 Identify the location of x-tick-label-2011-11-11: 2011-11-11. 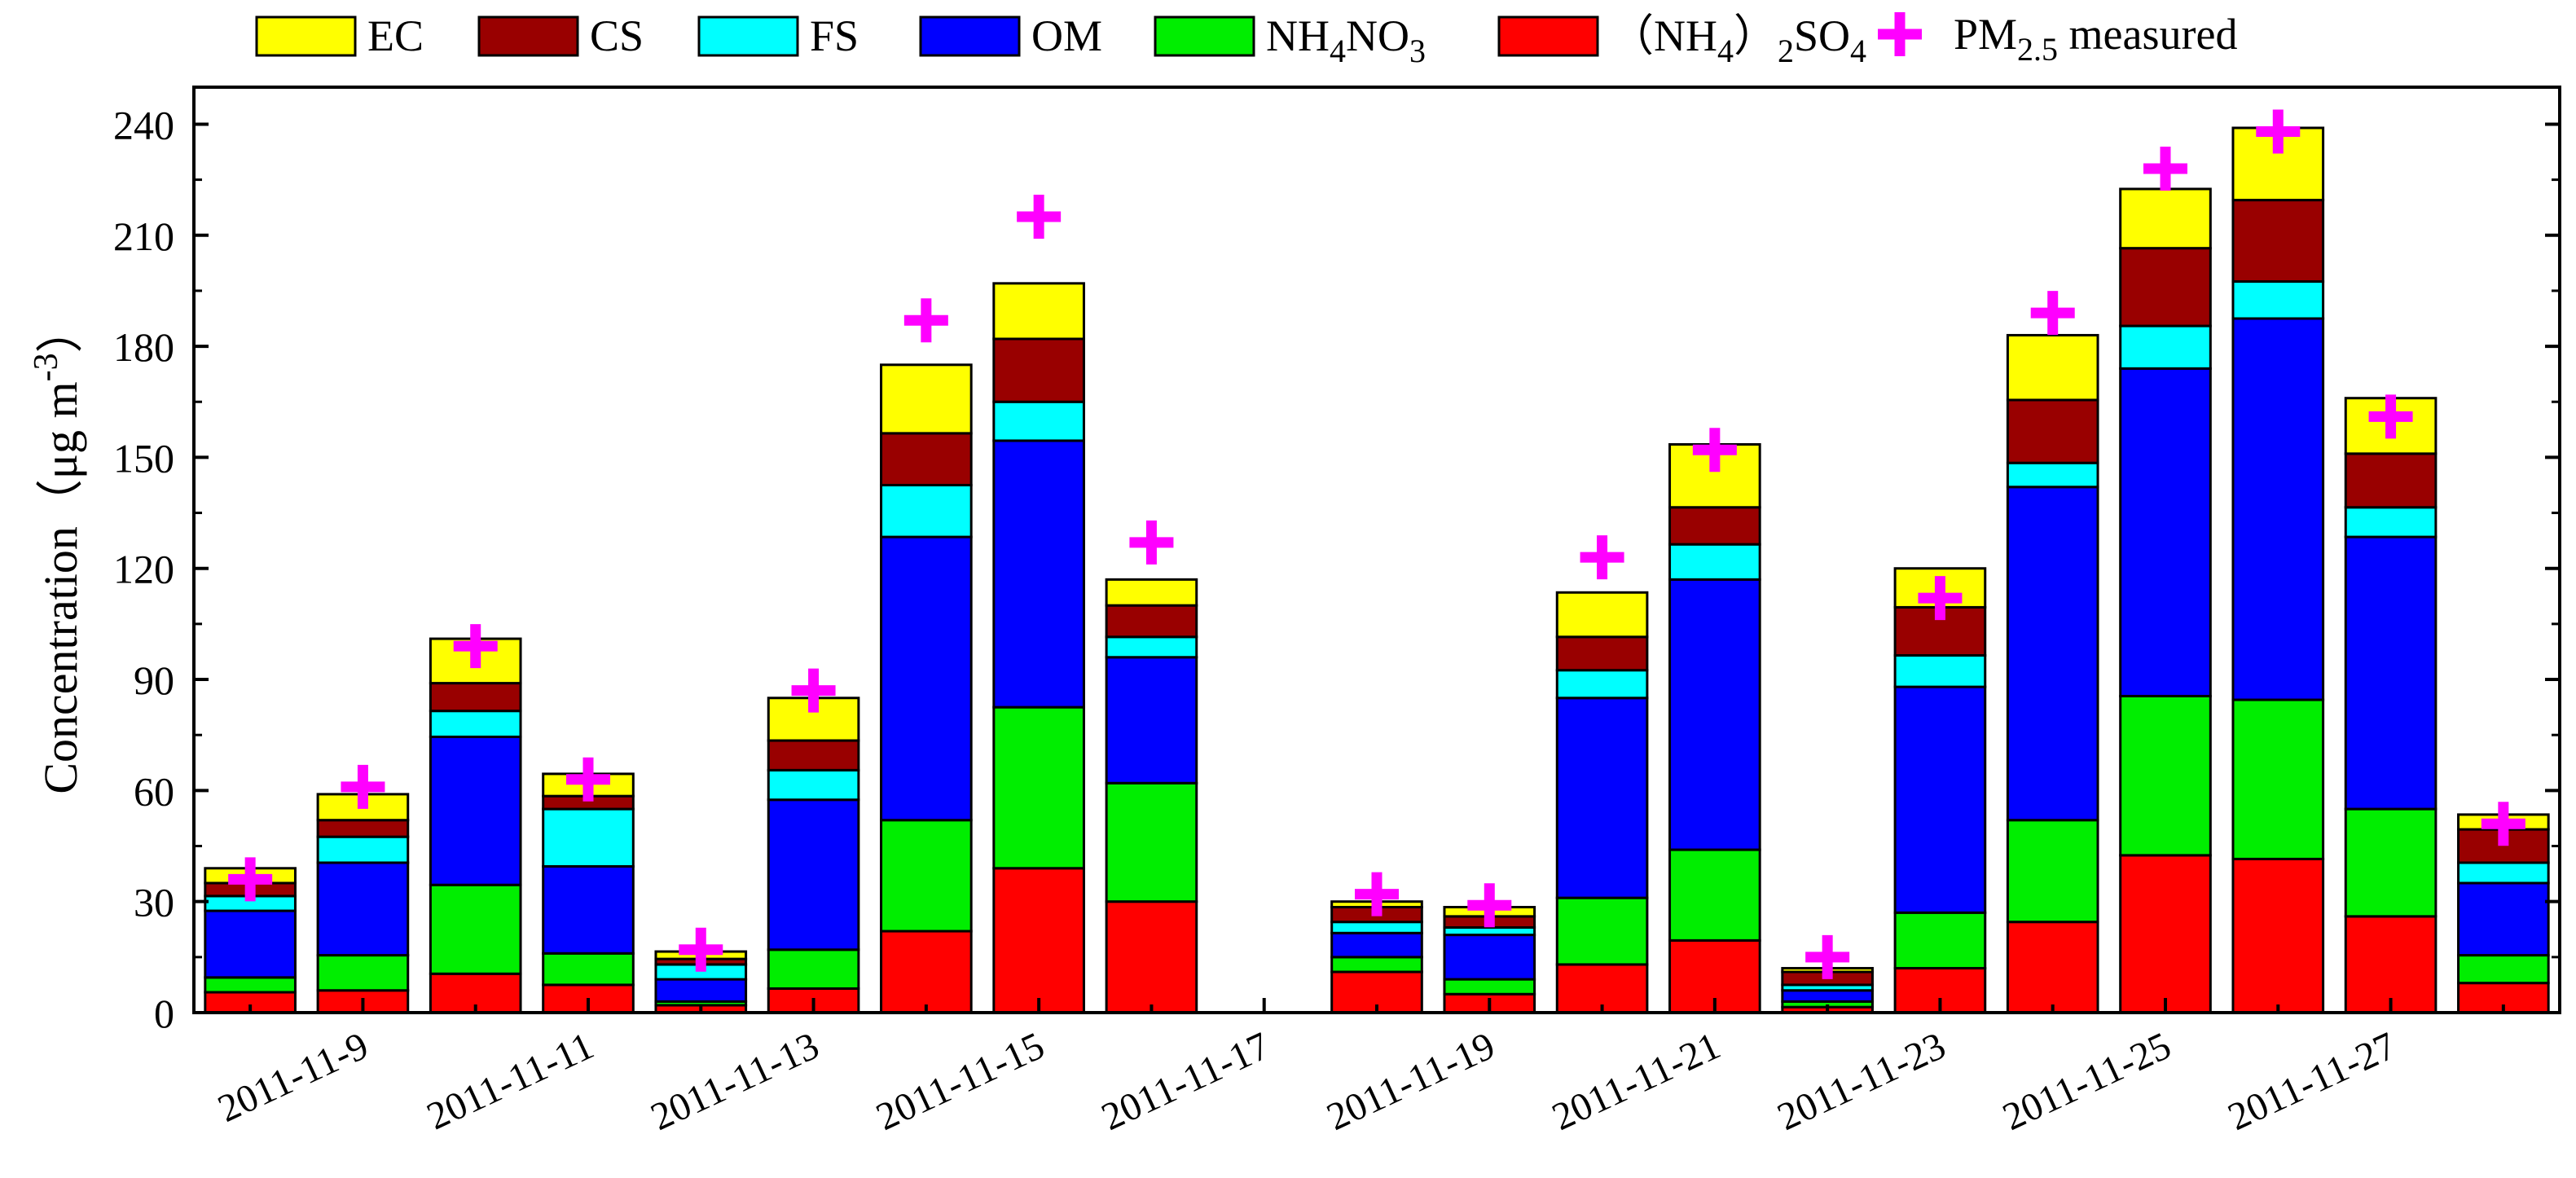
(510, 1081).